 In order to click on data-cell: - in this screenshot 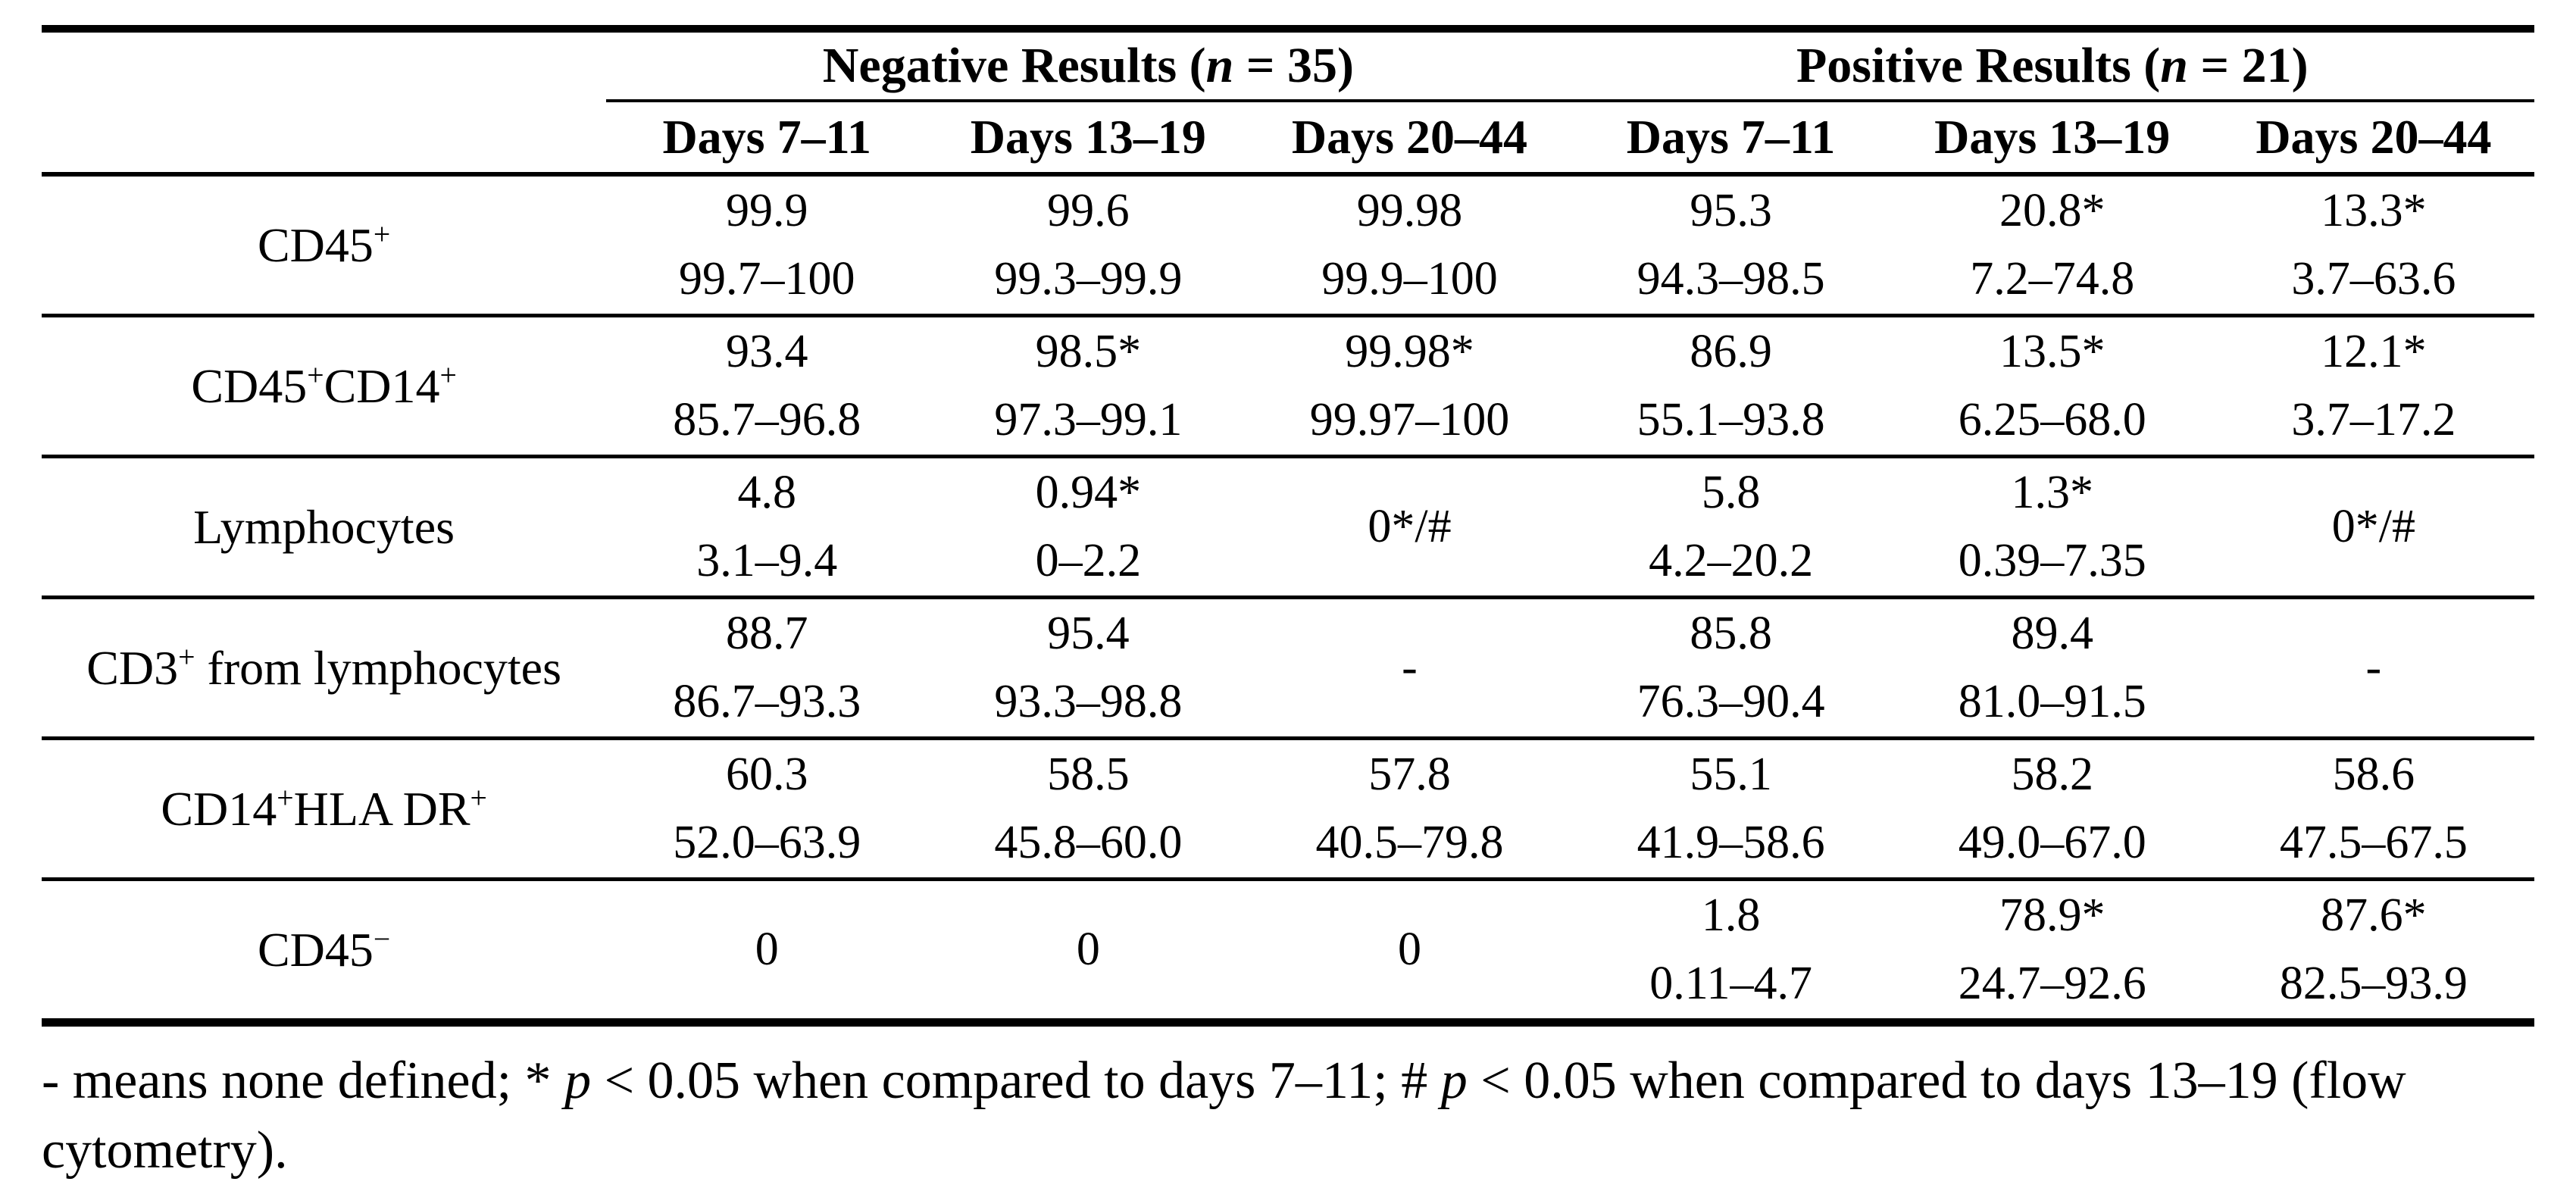, I will do `click(2373, 668)`.